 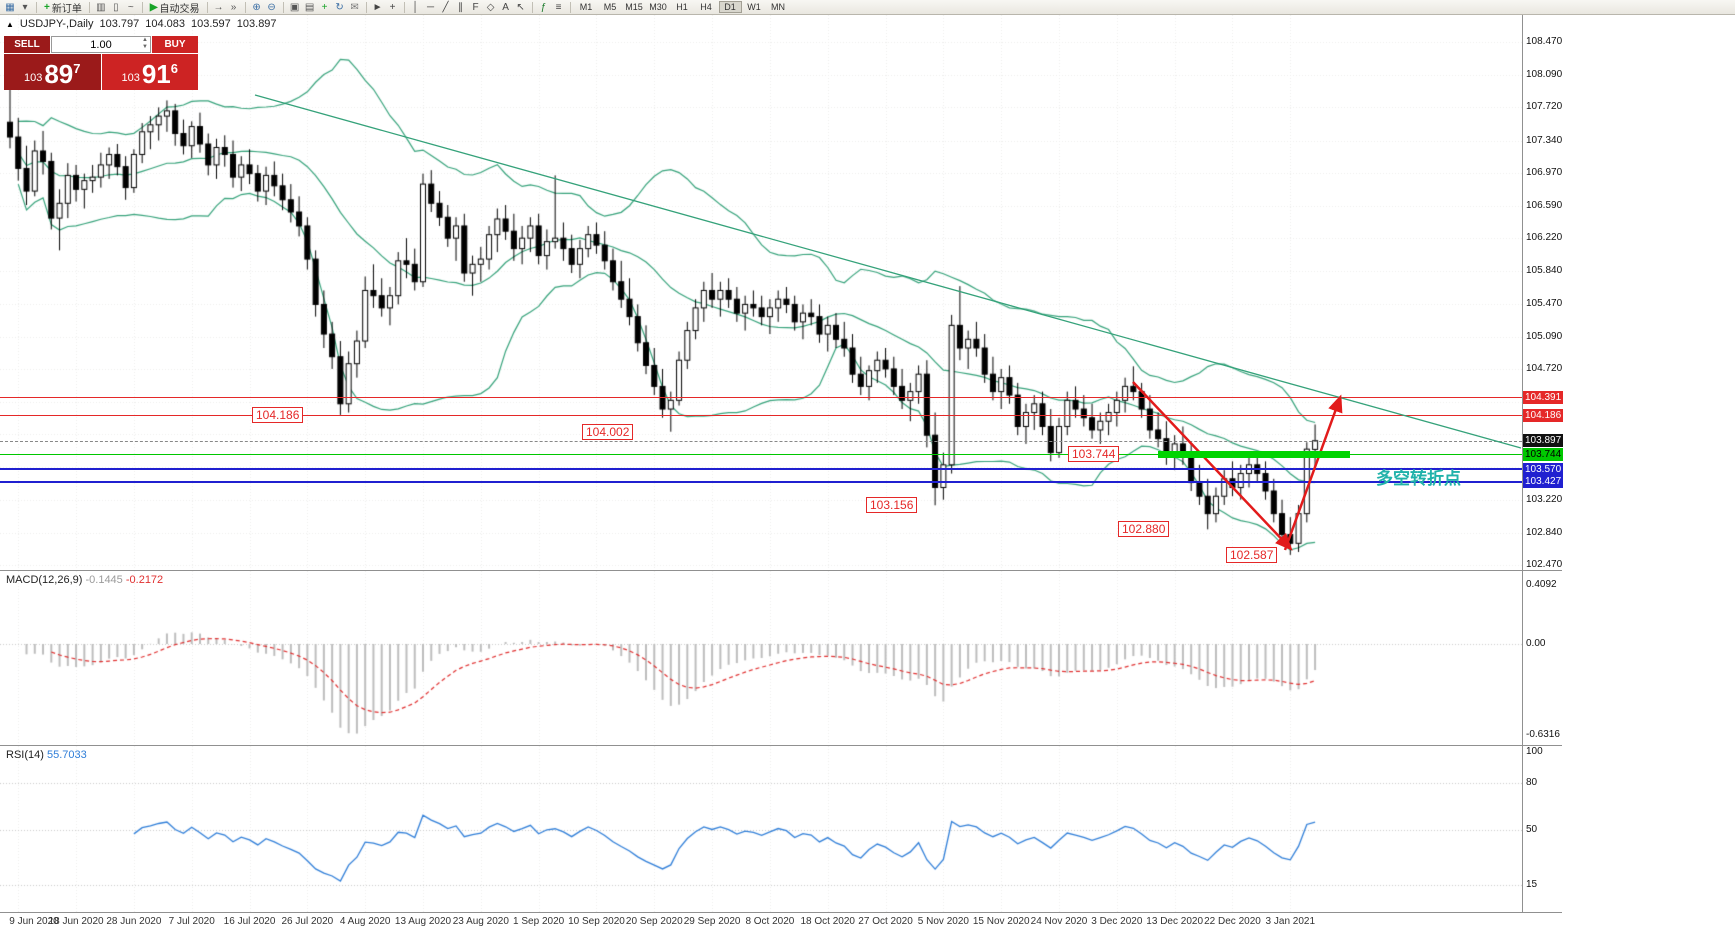 What do you see at coordinates (1544, 564) in the screenshot?
I see `price-axis-label: 102.470` at bounding box center [1544, 564].